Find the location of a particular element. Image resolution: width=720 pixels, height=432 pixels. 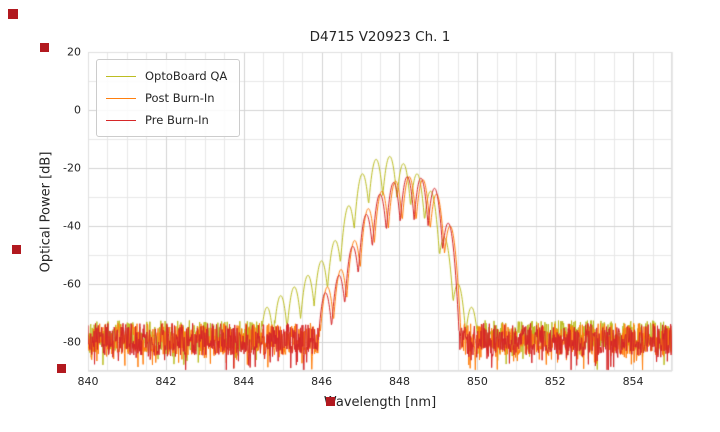

y-tick-label: -60 is located at coordinates (72, 284).